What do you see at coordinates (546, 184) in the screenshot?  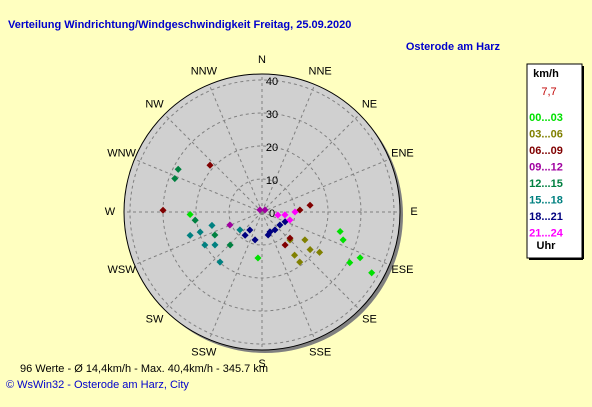 I see `legend-entry: 12...15` at bounding box center [546, 184].